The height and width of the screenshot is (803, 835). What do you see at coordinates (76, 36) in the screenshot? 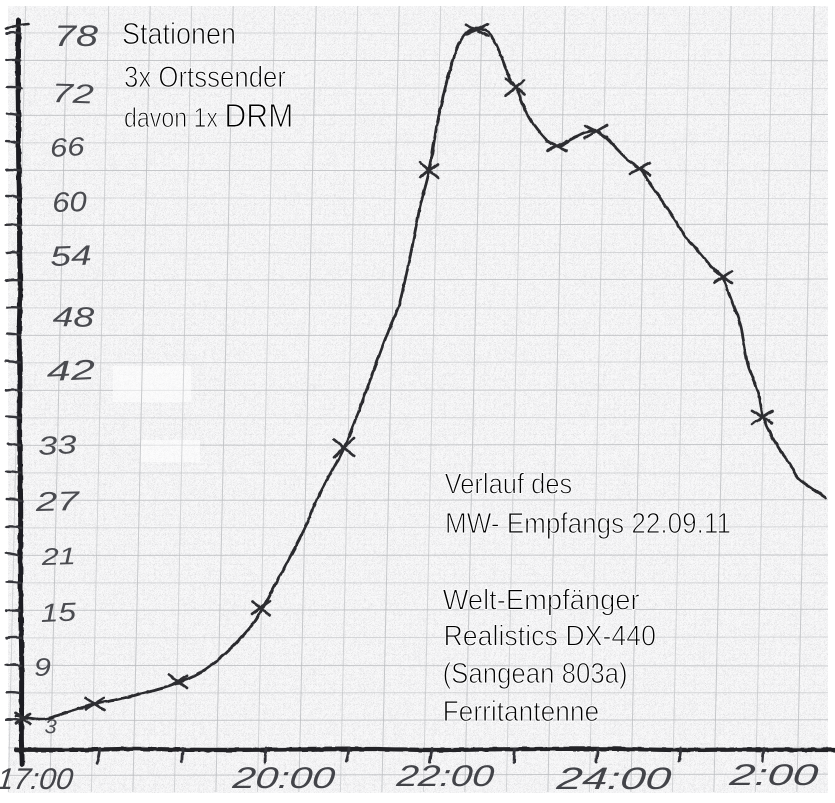
I see `svg-text: 78` at bounding box center [76, 36].